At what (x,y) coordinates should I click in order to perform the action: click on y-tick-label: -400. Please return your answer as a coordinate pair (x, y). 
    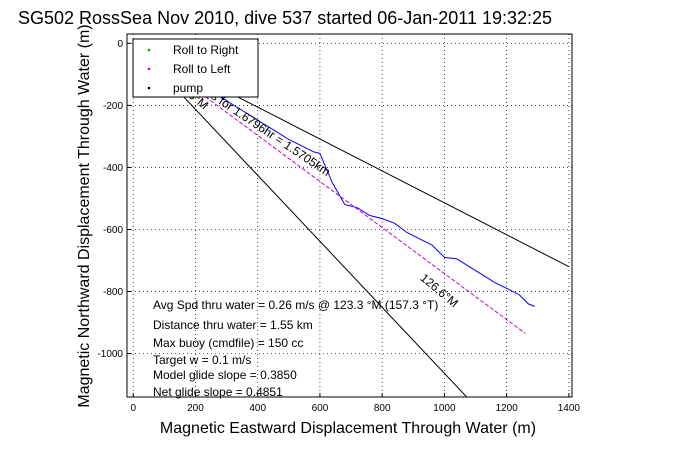
    Looking at the image, I should click on (113, 168).